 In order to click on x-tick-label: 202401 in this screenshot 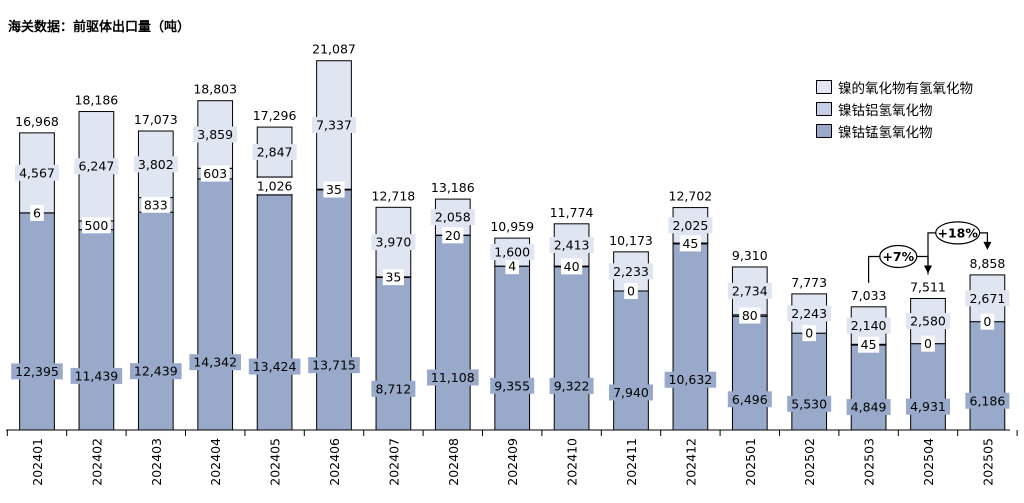, I will do `click(37, 462)`.